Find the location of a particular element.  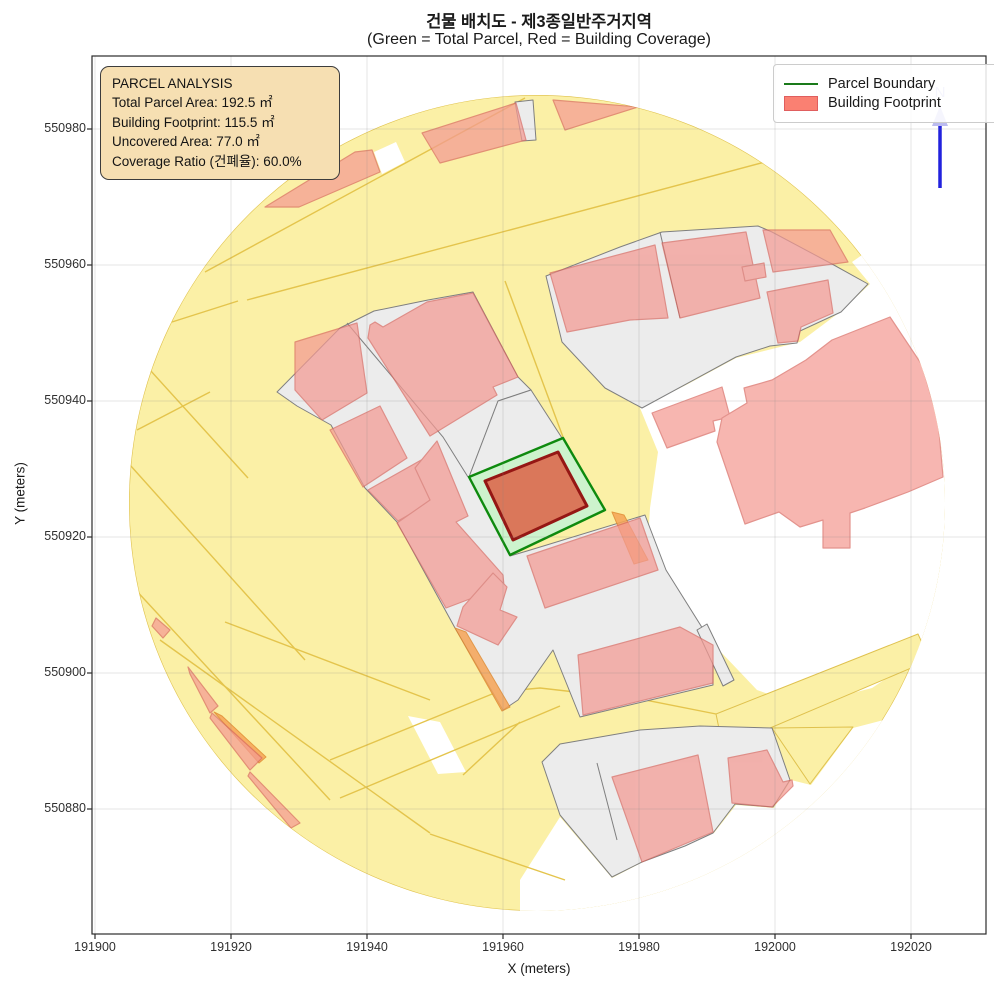

legend-item-parcel-boundary: Parcel Boundary is located at coordinates (886, 84).